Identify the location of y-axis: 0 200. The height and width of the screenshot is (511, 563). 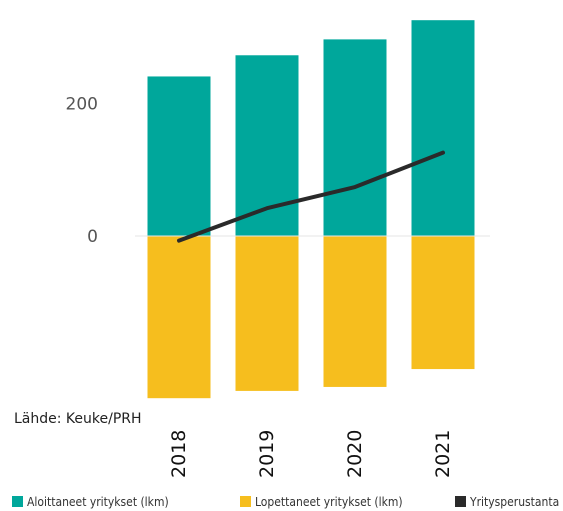
(82, 171).